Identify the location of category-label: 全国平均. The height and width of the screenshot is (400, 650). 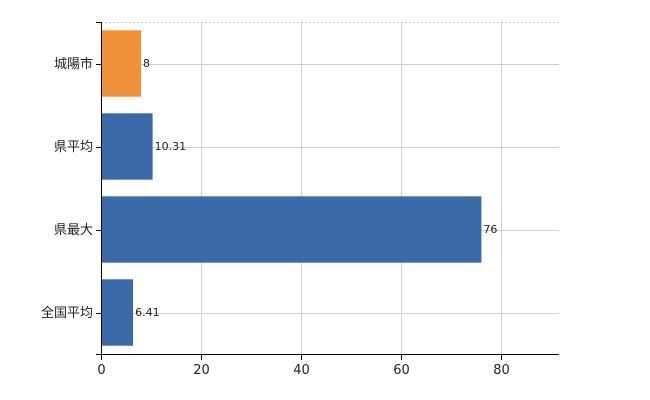
(67, 313).